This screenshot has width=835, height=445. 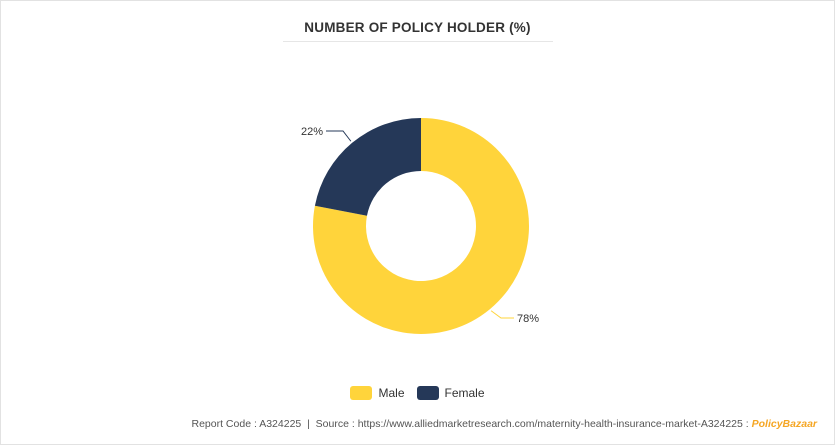 I want to click on data-label-male: 78%, so click(x=528, y=319).